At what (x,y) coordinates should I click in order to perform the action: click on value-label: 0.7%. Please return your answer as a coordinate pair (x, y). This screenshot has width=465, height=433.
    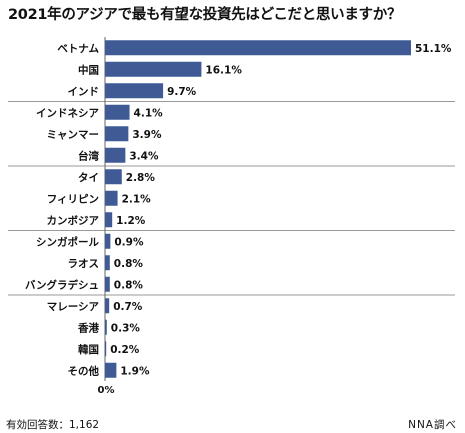
    Looking at the image, I should click on (128, 307).